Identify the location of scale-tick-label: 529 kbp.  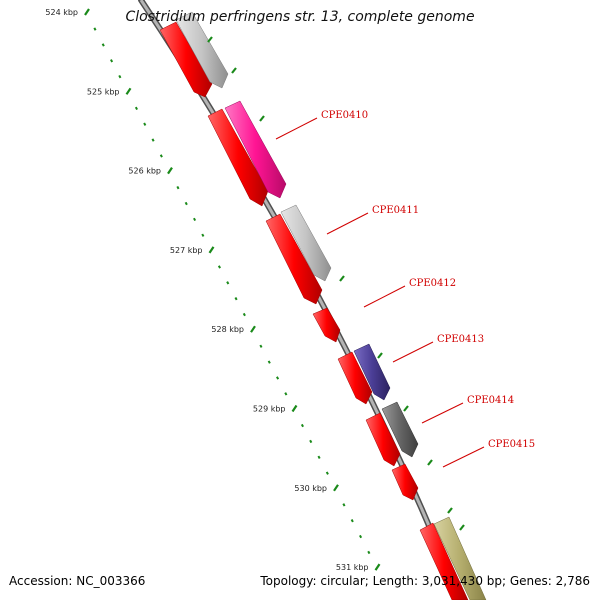
(269, 409).